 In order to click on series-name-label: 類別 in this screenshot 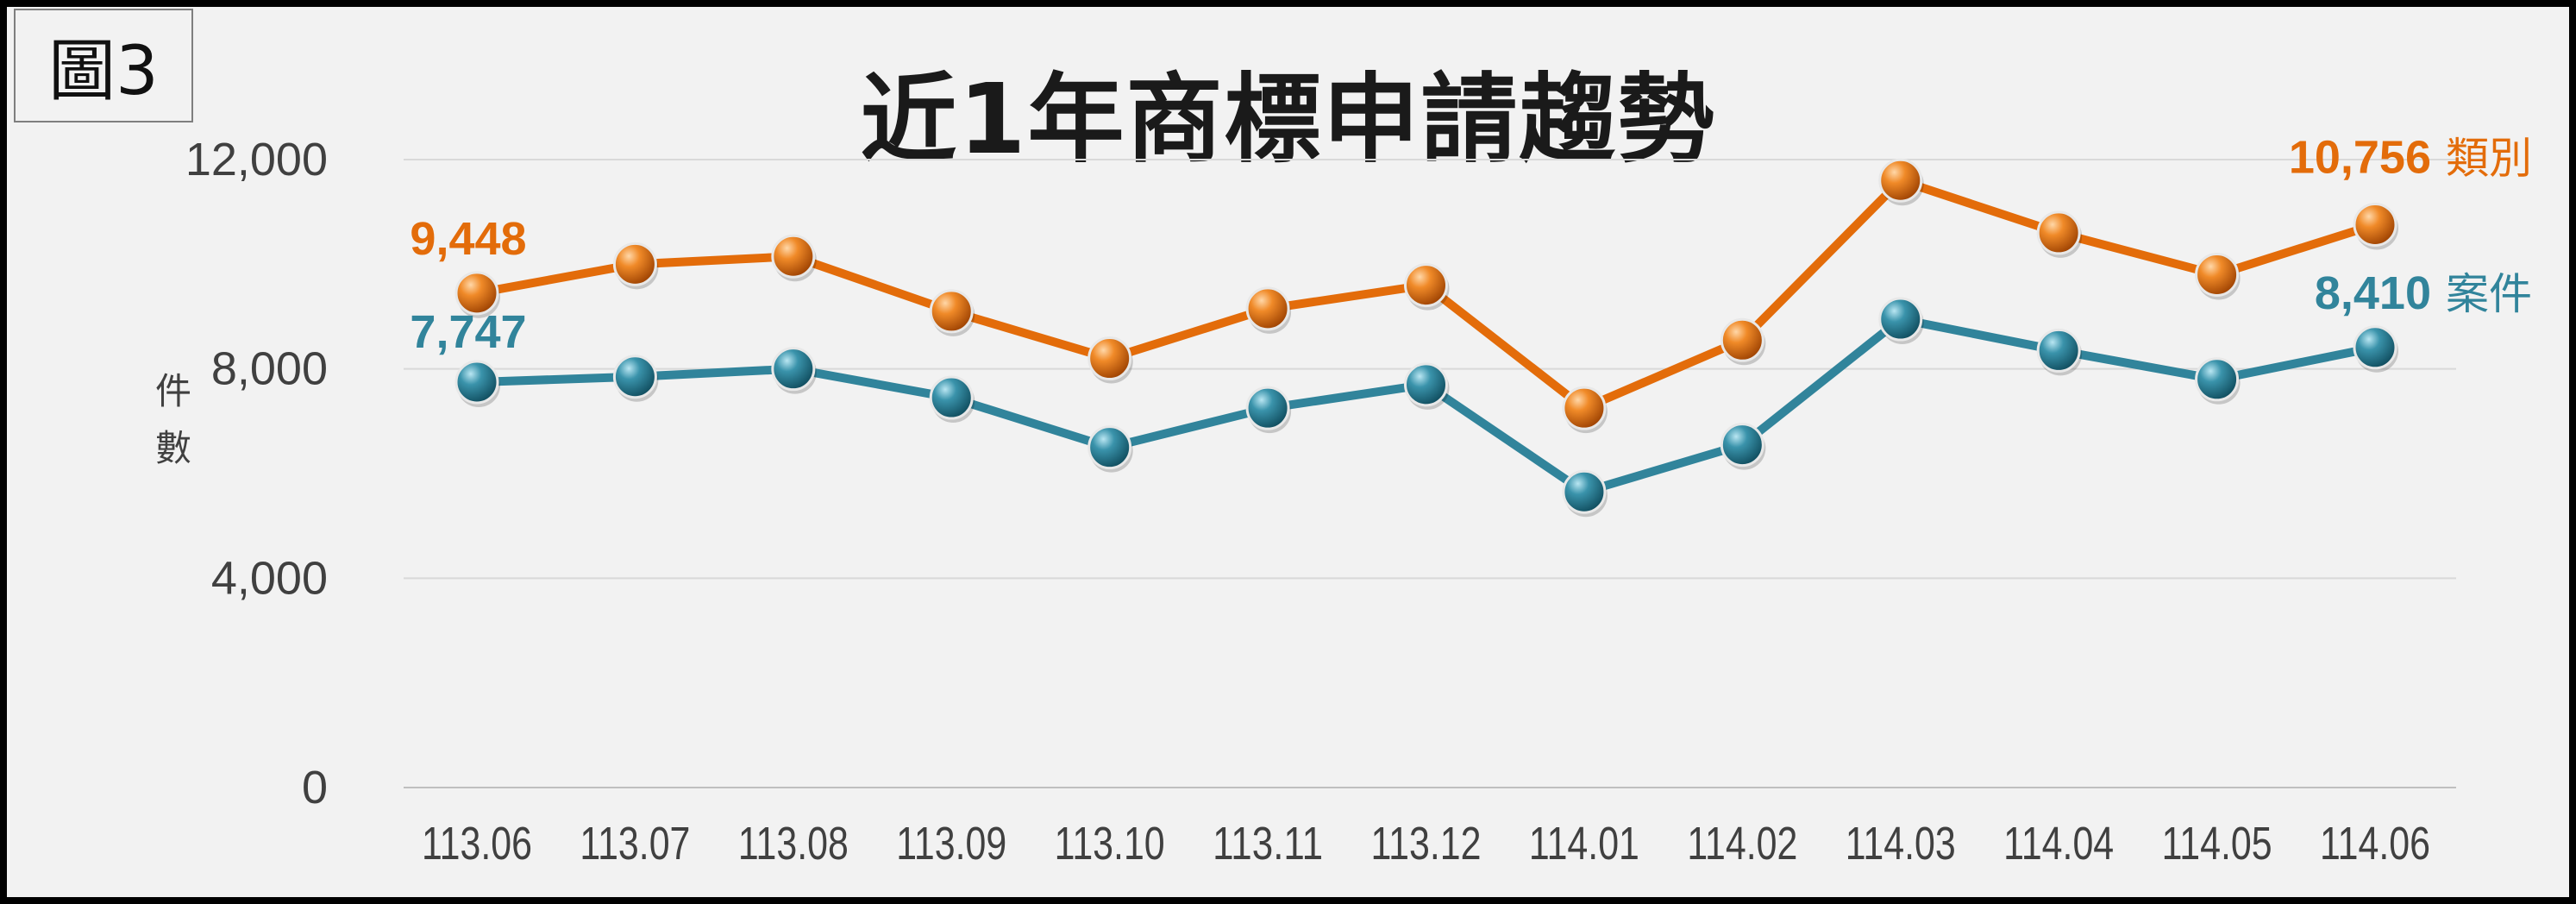, I will do `click(2489, 158)`.